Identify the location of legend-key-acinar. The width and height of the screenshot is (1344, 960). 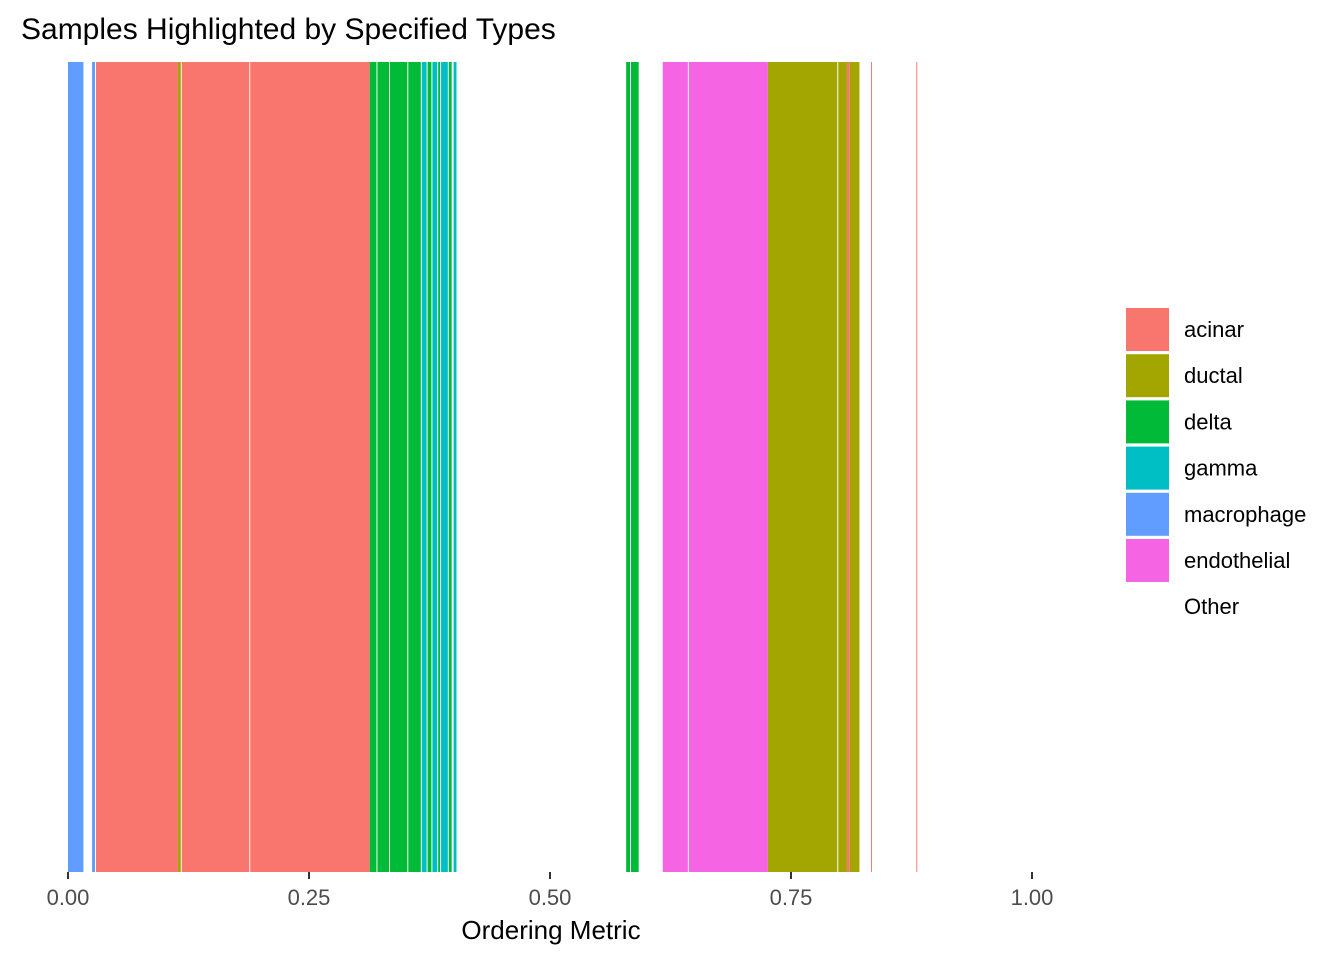
(1147, 329).